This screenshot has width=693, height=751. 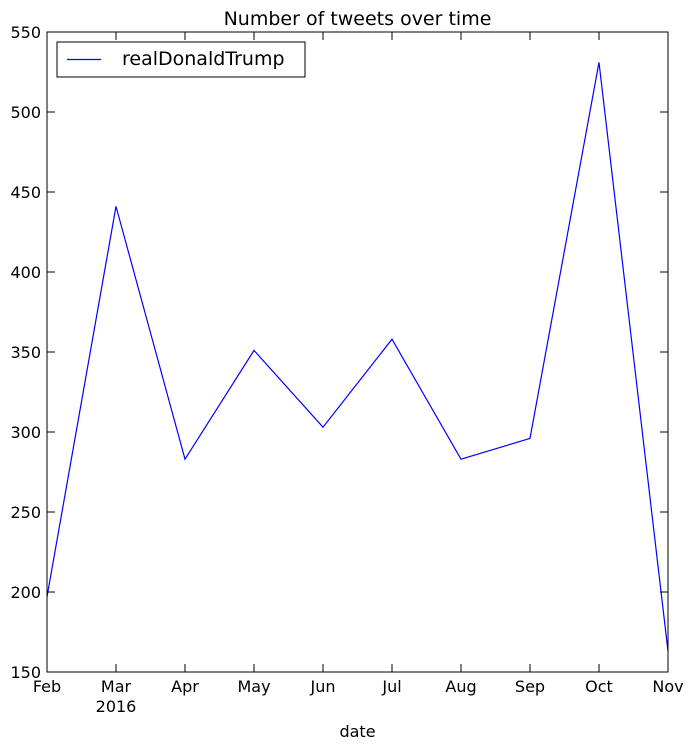 I want to click on x-tick-label: May, so click(x=253, y=686).